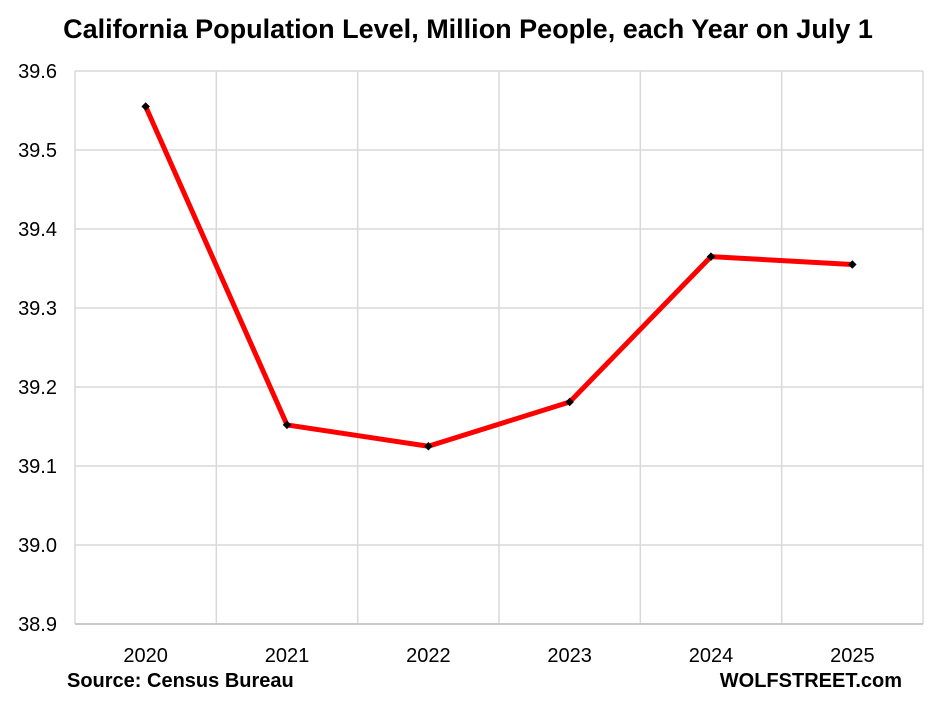 Image resolution: width=936 pixels, height=702 pixels. I want to click on x-tick-label: 2023, so click(569, 656).